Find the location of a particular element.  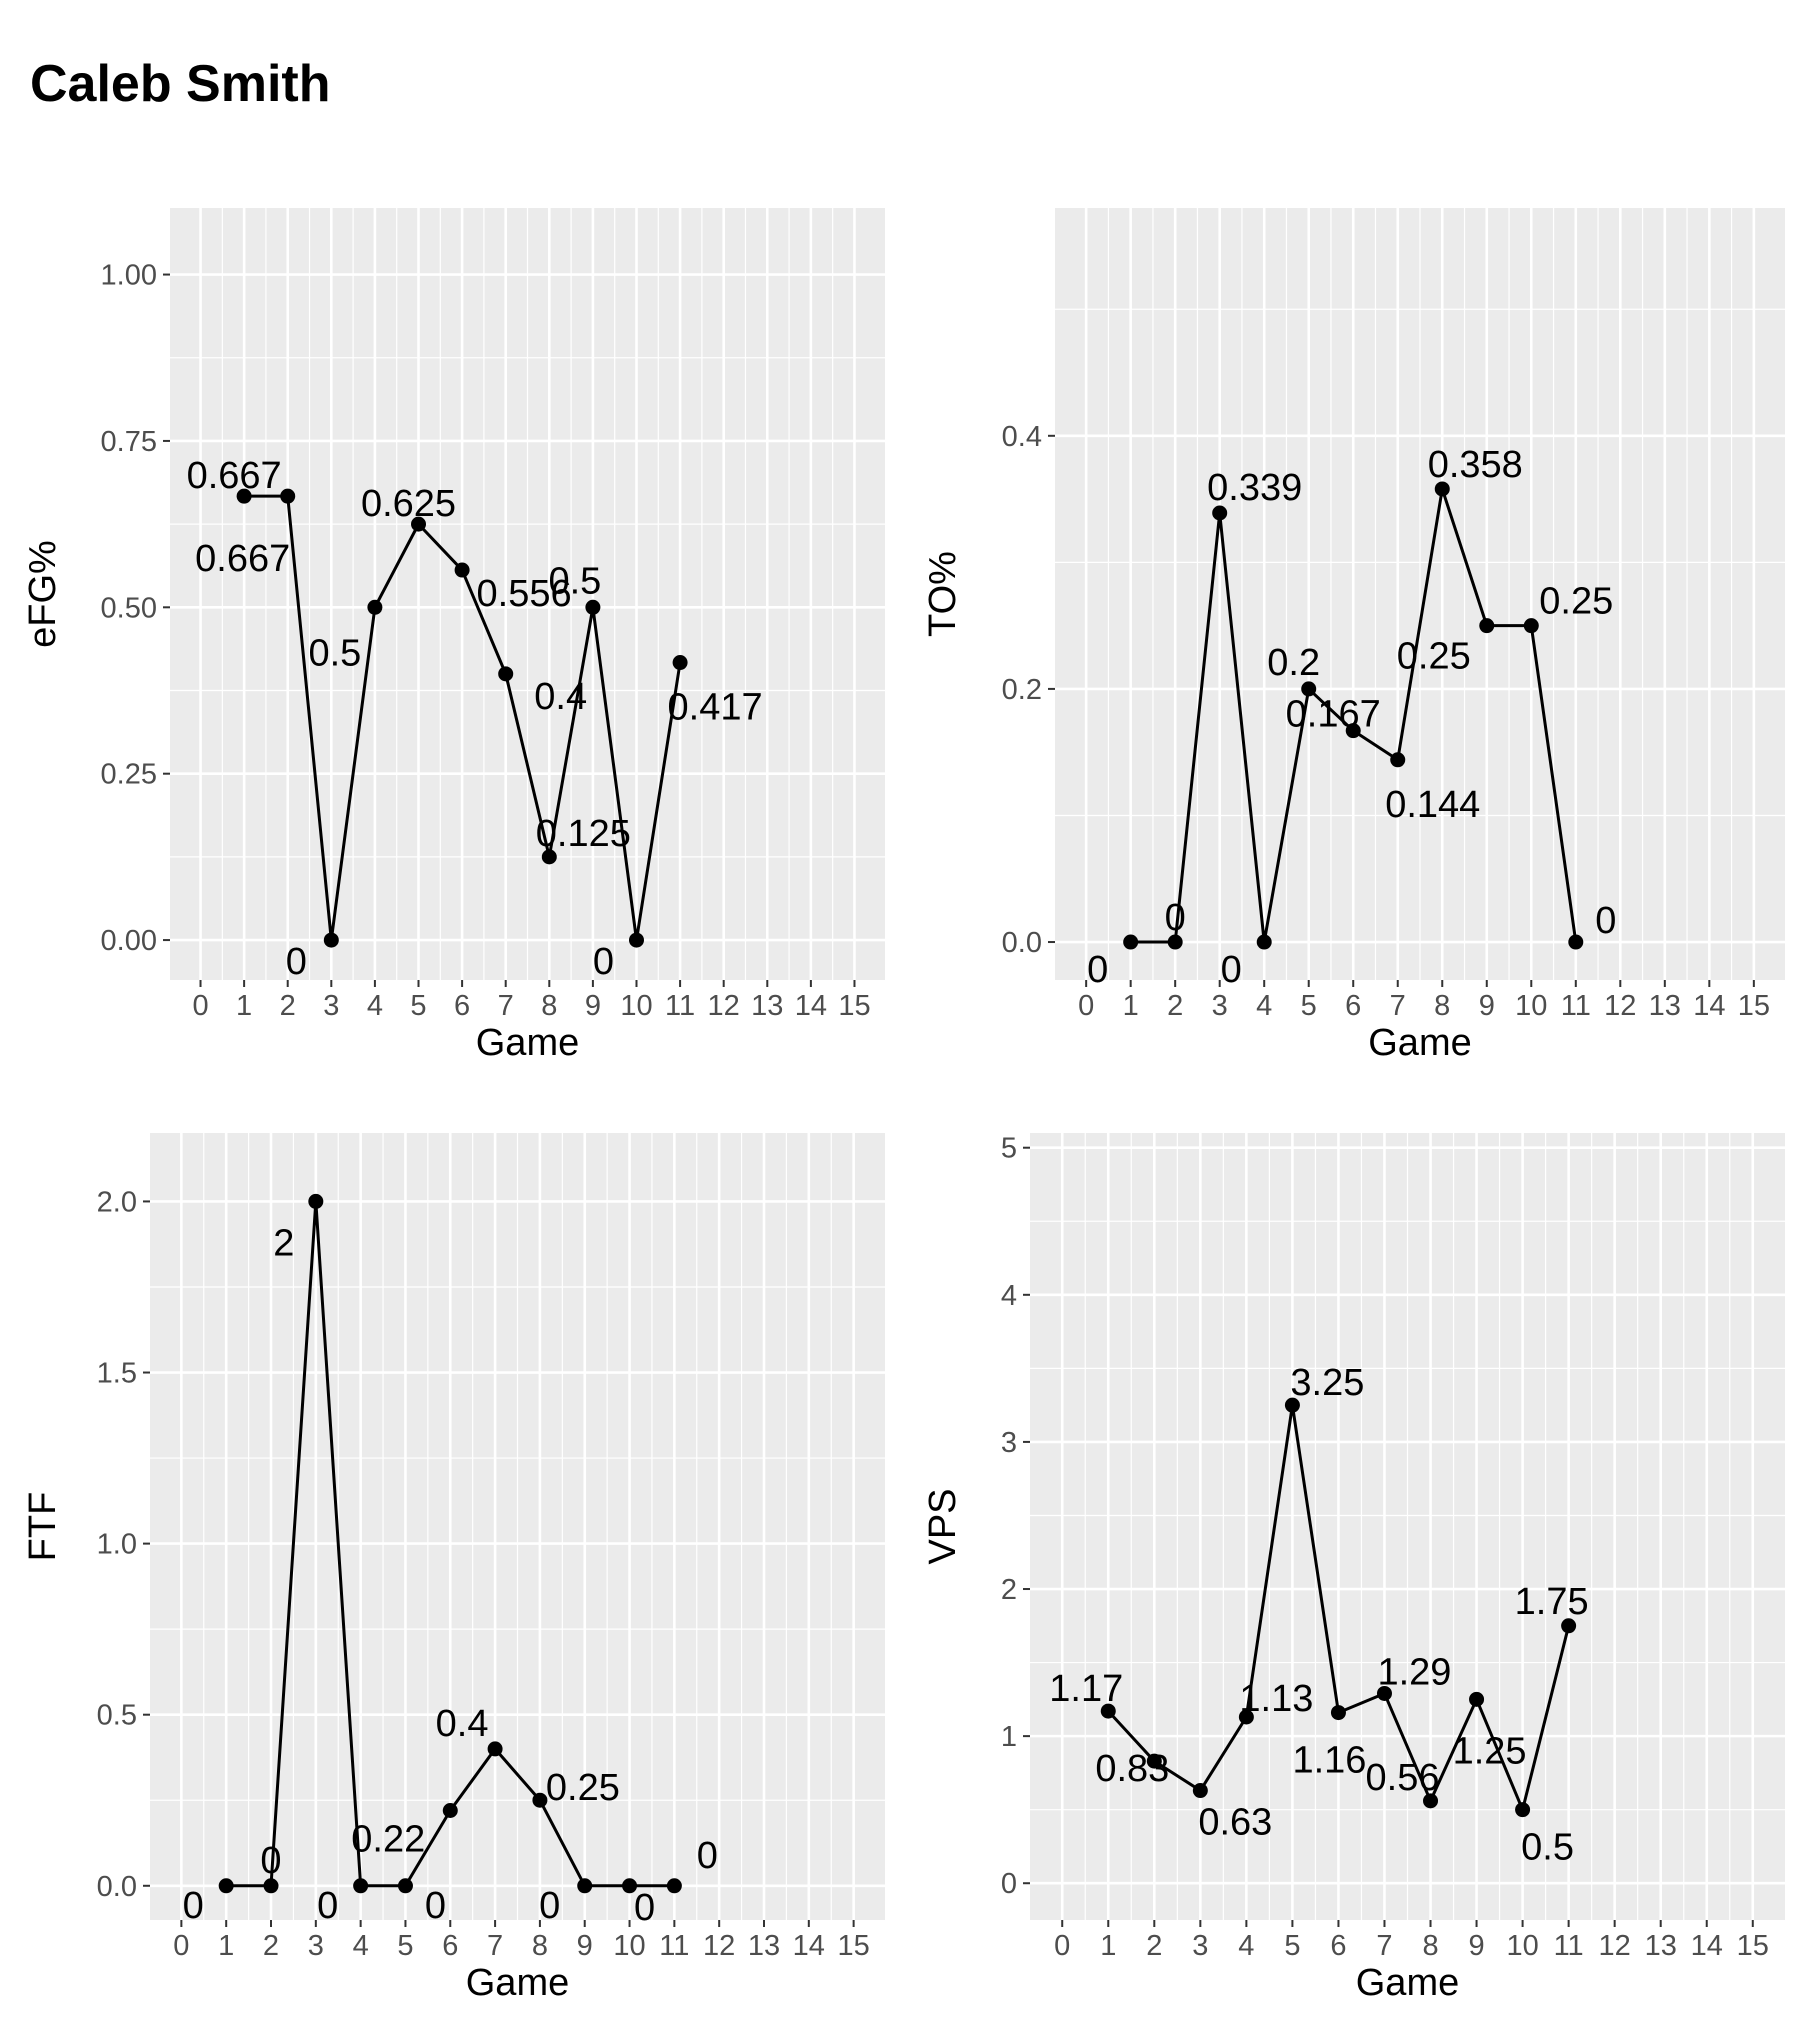

y-tick-label: 0.75 is located at coordinates (129, 442).